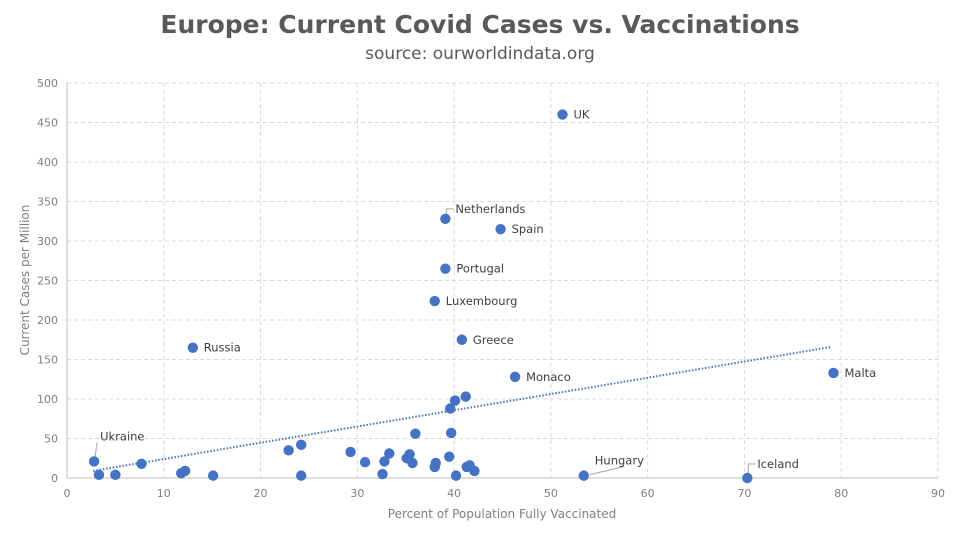 This screenshot has height=538, width=960. Describe the element at coordinates (454, 493) in the screenshot. I see `x-tick-label: 40` at that location.